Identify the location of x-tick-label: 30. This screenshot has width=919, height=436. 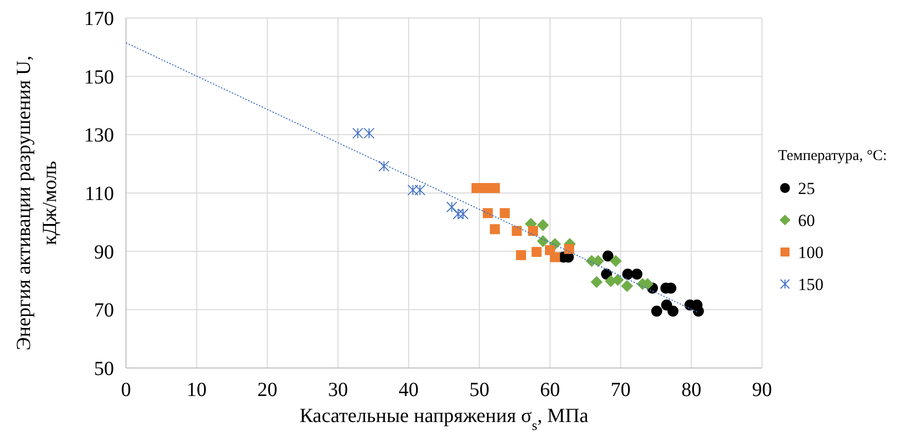
(338, 390).